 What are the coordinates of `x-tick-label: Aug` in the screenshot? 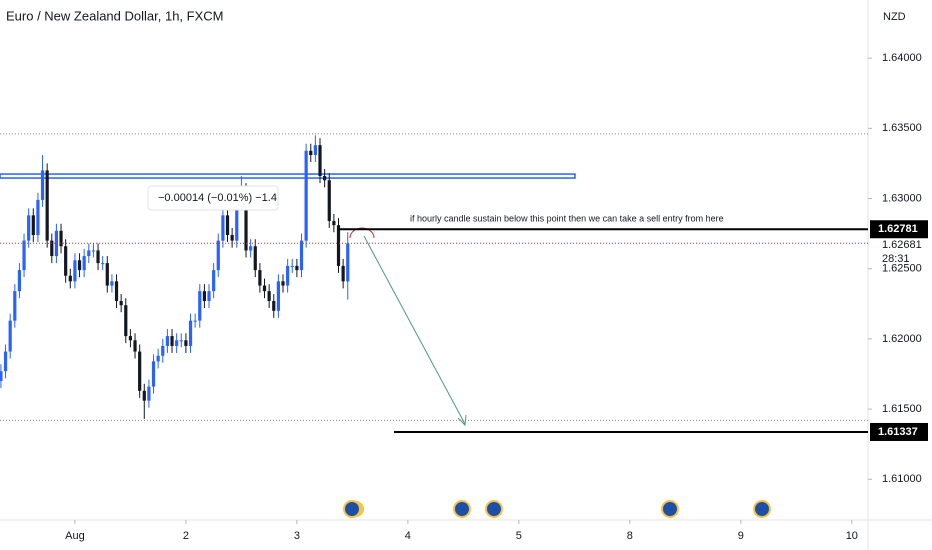 It's located at (75, 536).